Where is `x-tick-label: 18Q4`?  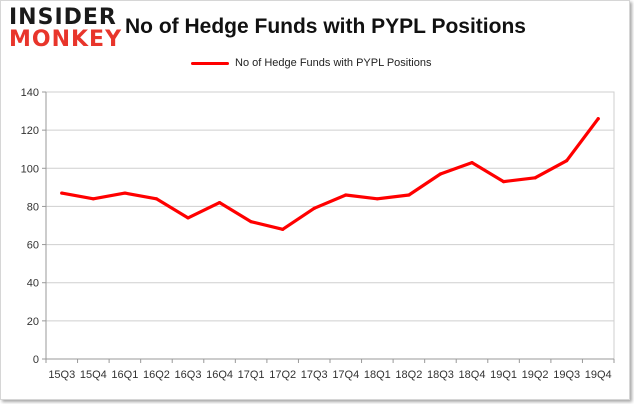
x-tick-label: 18Q4 is located at coordinates (472, 375).